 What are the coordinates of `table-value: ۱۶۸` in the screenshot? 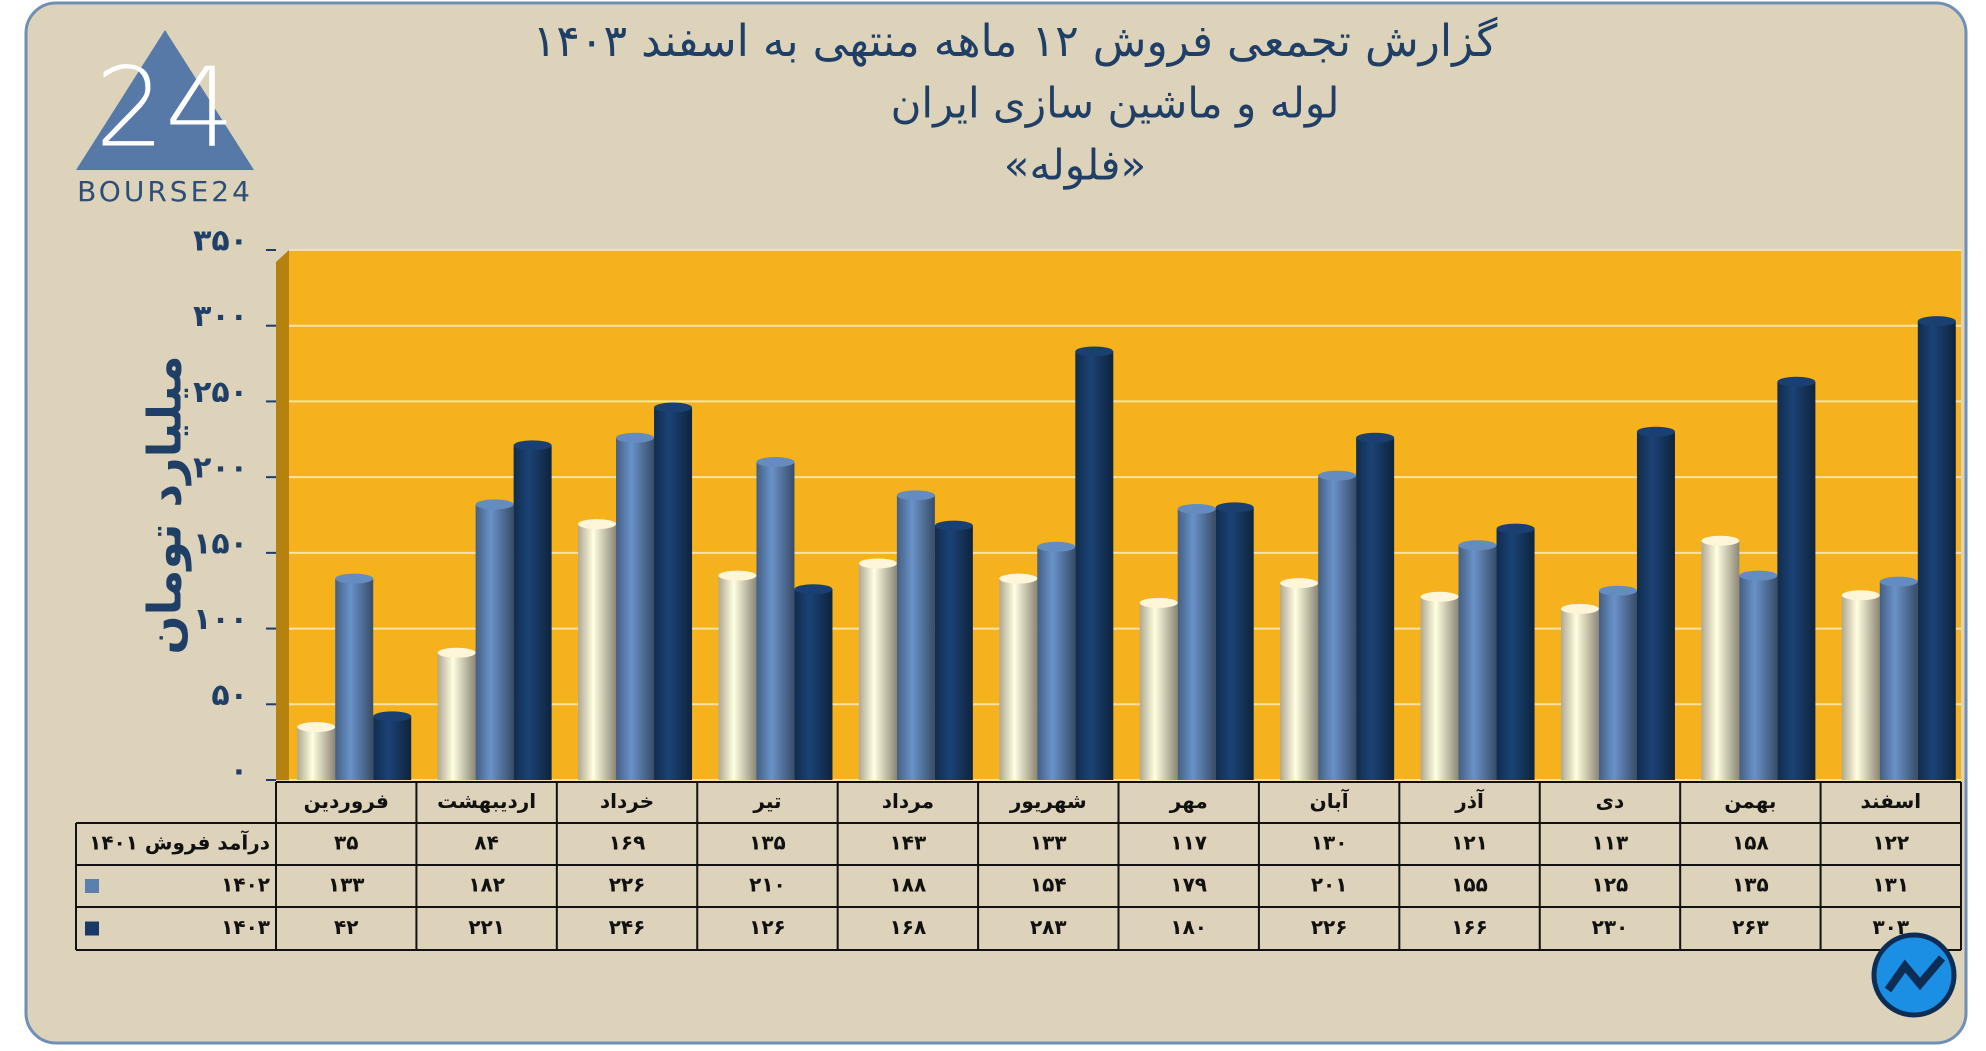 It's located at (908, 927).